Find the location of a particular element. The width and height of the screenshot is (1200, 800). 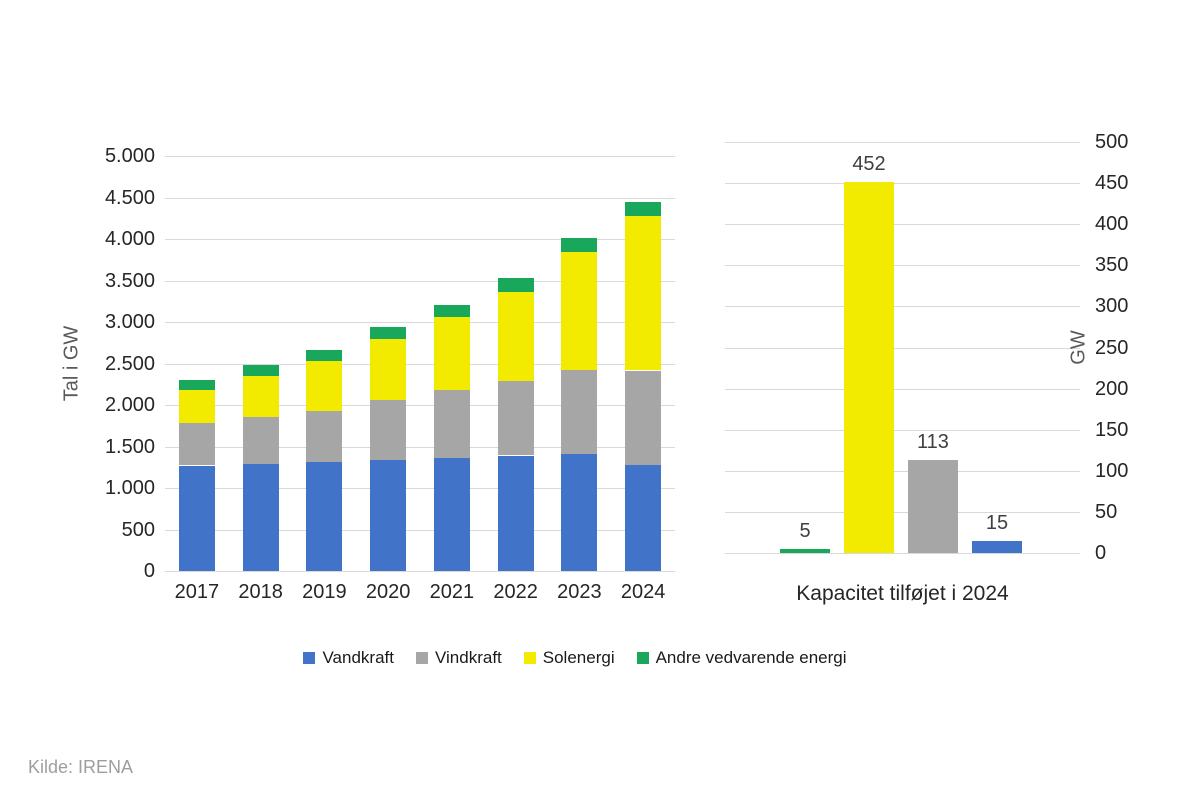

x-category-label: 2024 is located at coordinates (643, 592).